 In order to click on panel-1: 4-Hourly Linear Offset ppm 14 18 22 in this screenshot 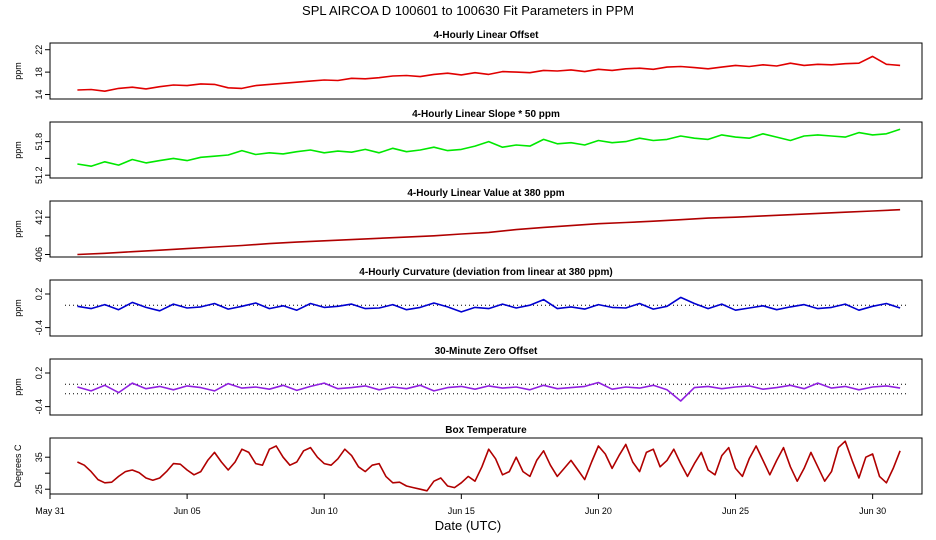, I will do `click(468, 65)`.